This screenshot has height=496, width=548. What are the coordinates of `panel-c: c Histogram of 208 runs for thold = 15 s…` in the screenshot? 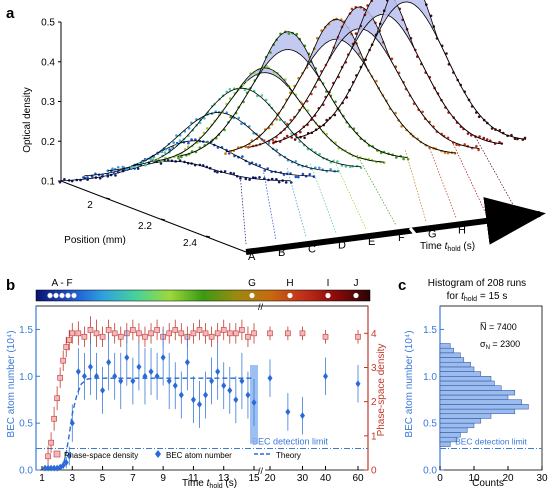 It's located at (473, 383).